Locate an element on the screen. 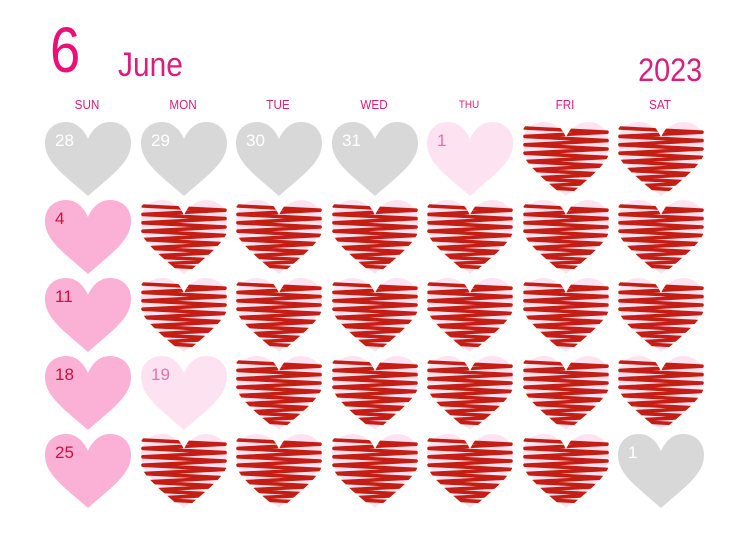 The height and width of the screenshot is (551, 750). weekday-sun: SUN is located at coordinates (87, 104).